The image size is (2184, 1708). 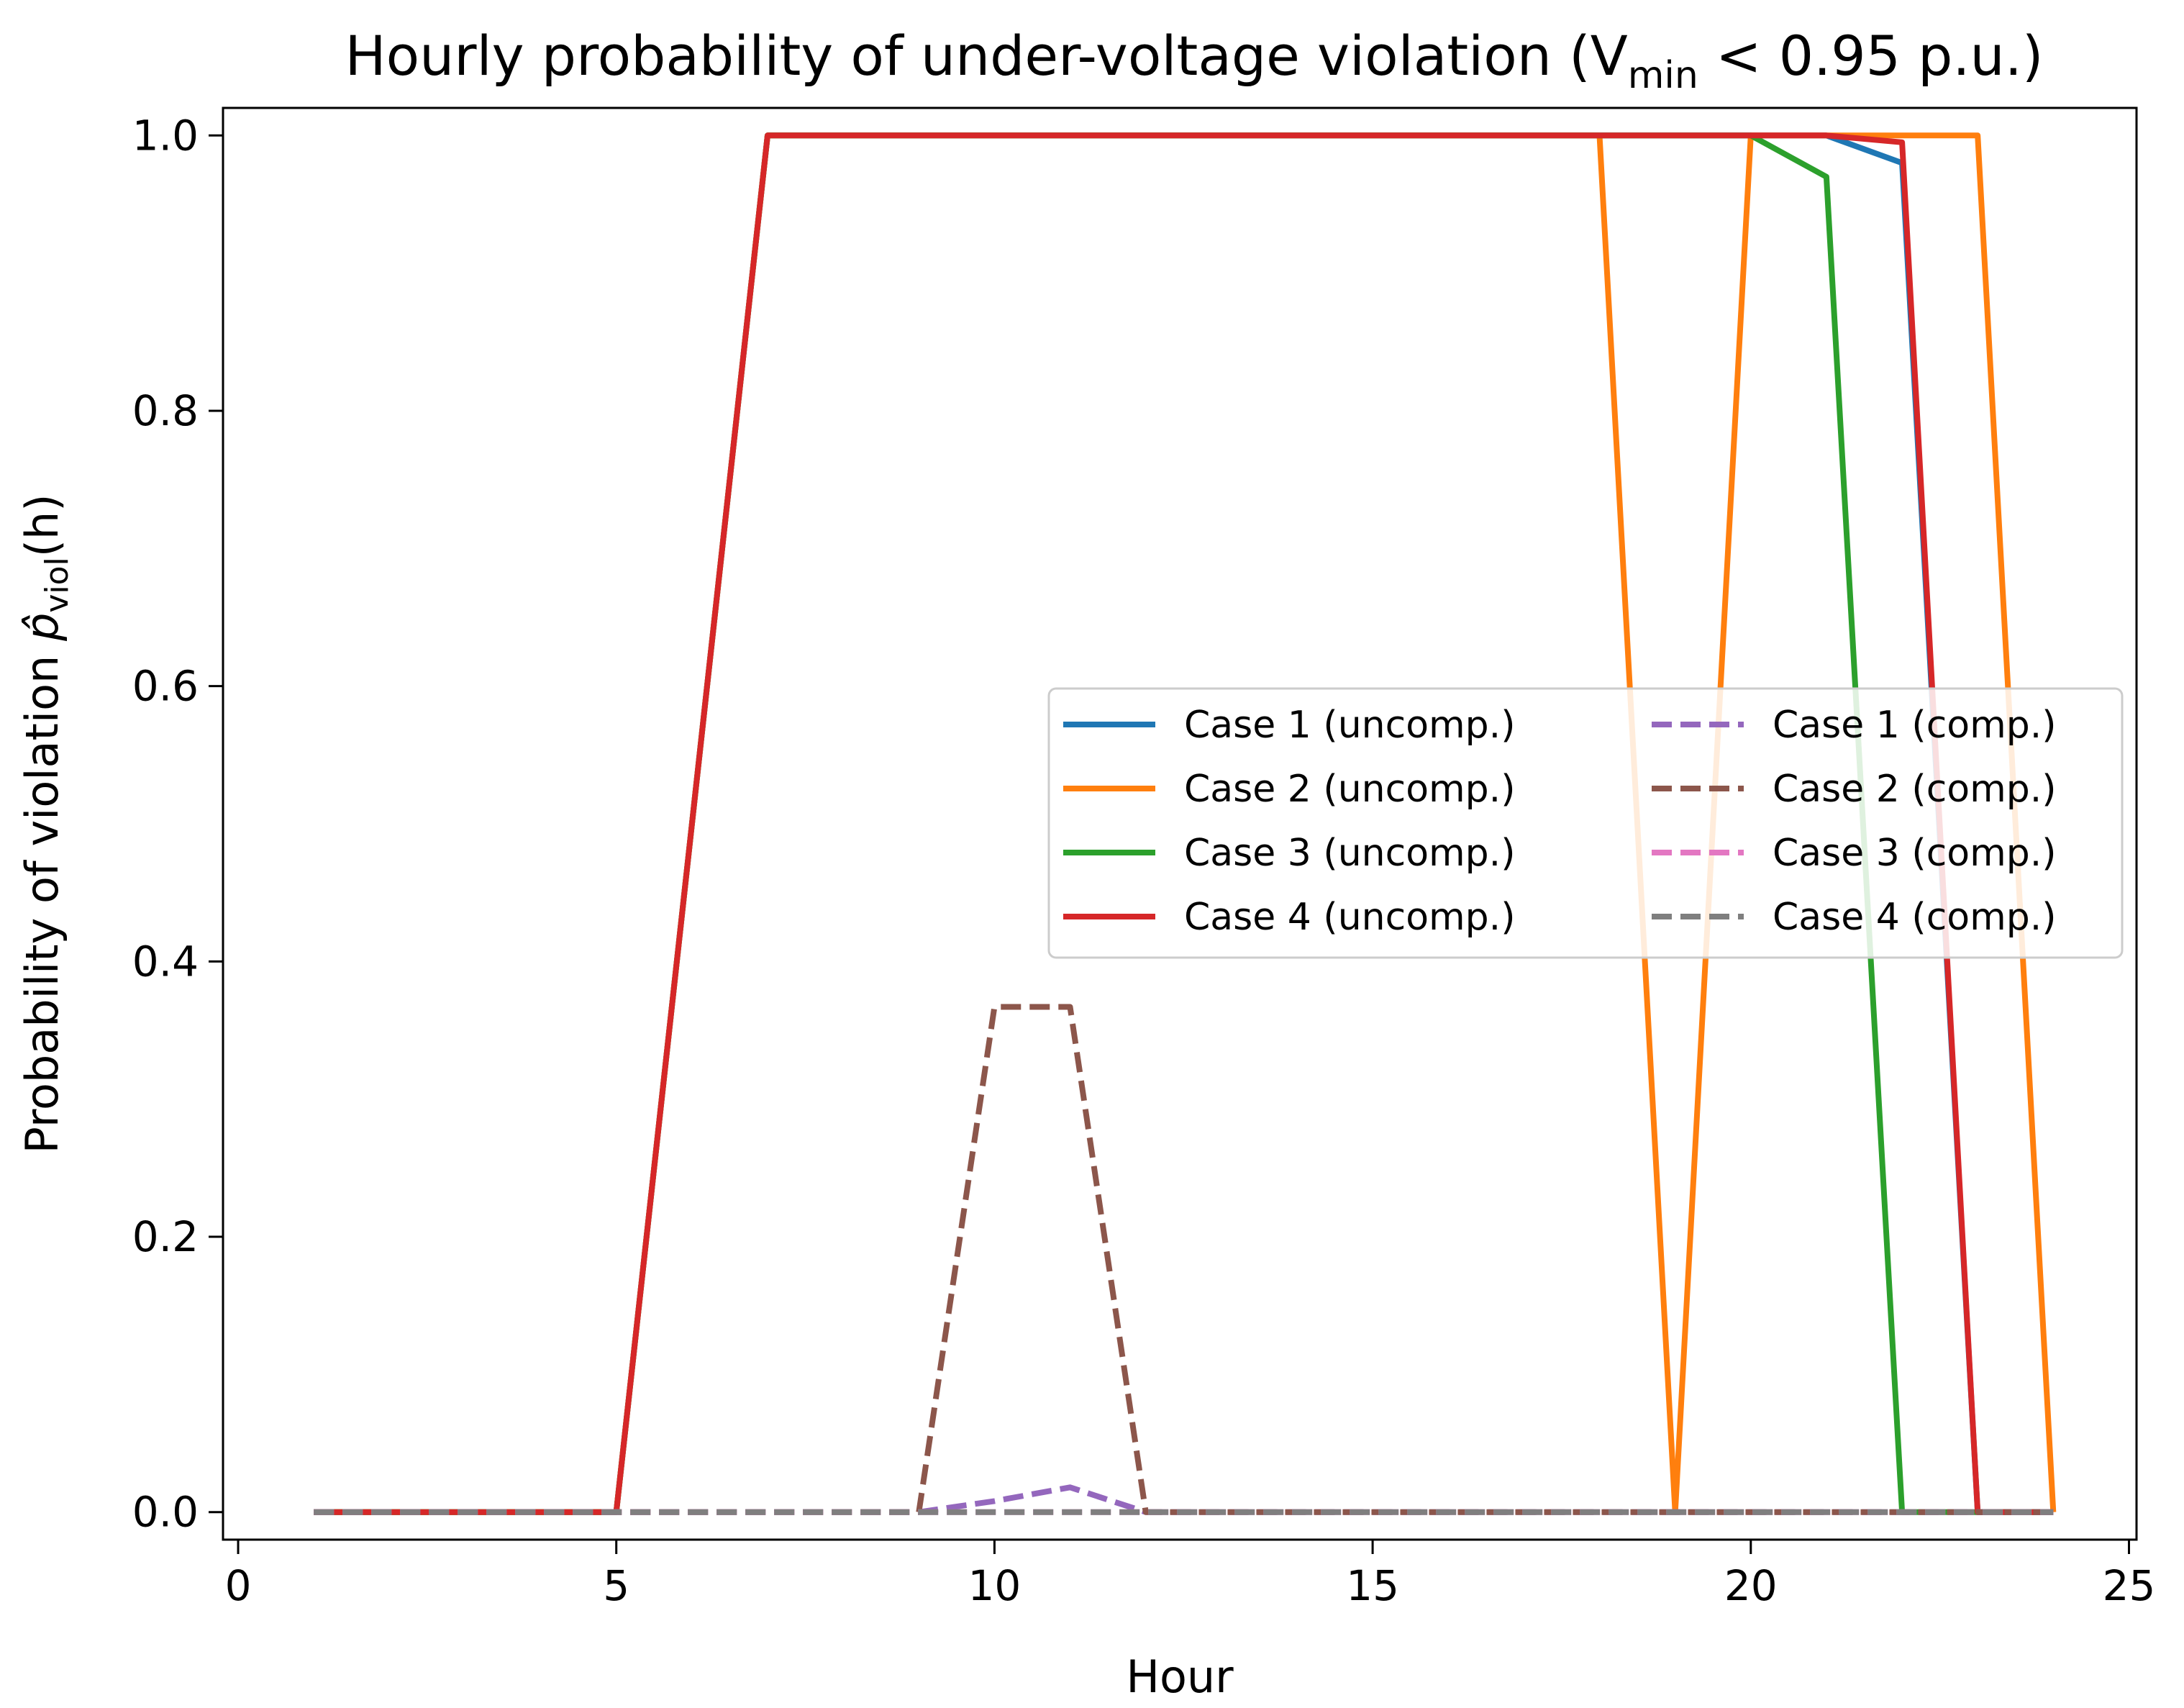 I want to click on legend-label: Case 2 (comp.), so click(x=1915, y=790).